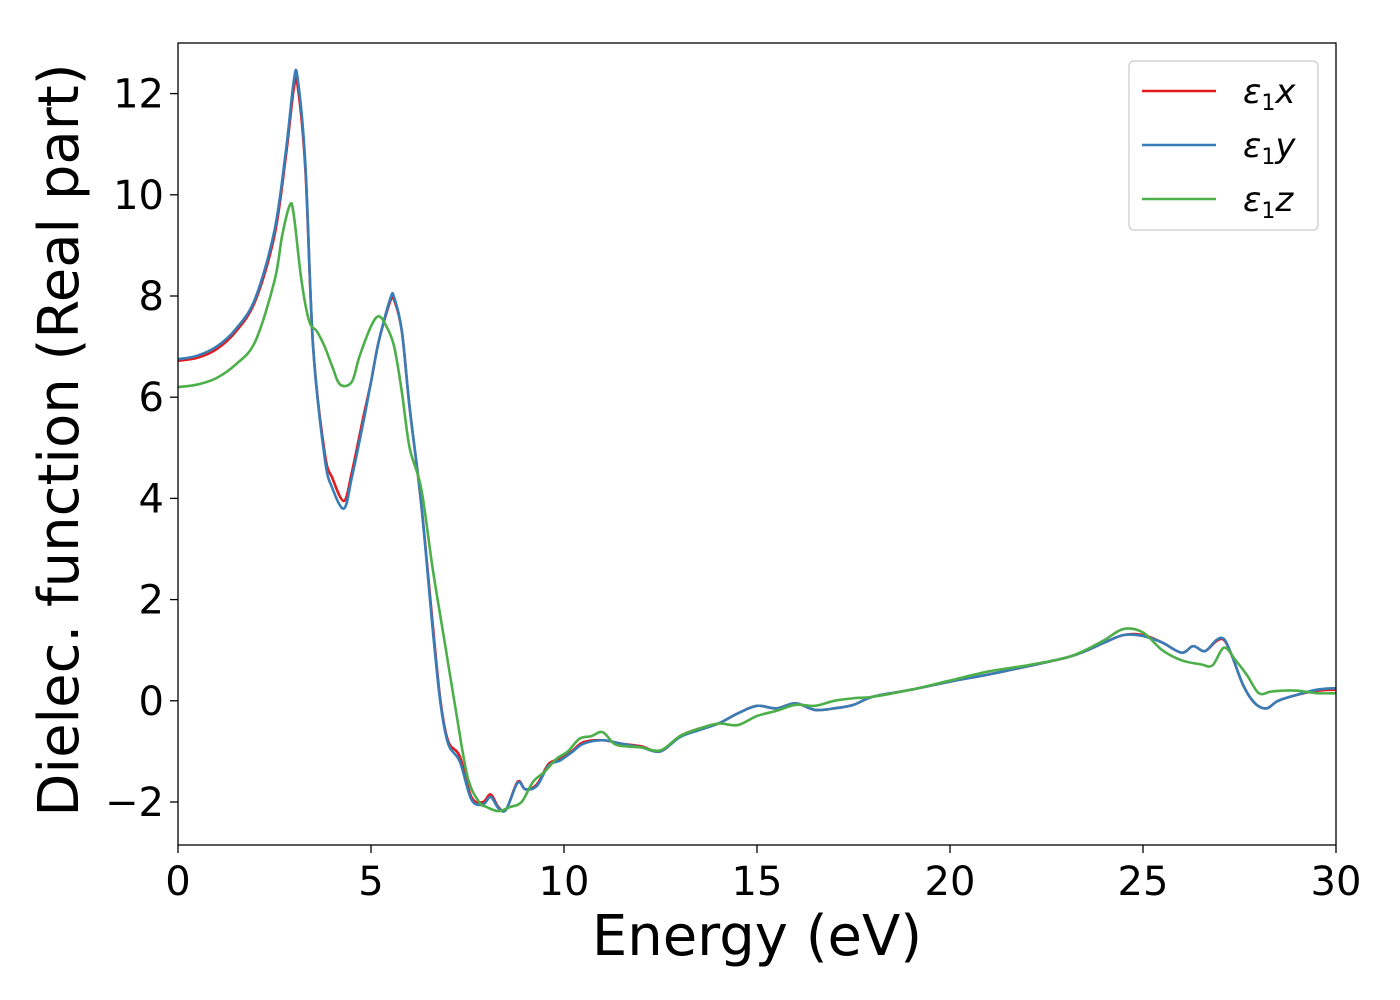  Describe the element at coordinates (1336, 882) in the screenshot. I see `x-tick-label: 30` at that location.